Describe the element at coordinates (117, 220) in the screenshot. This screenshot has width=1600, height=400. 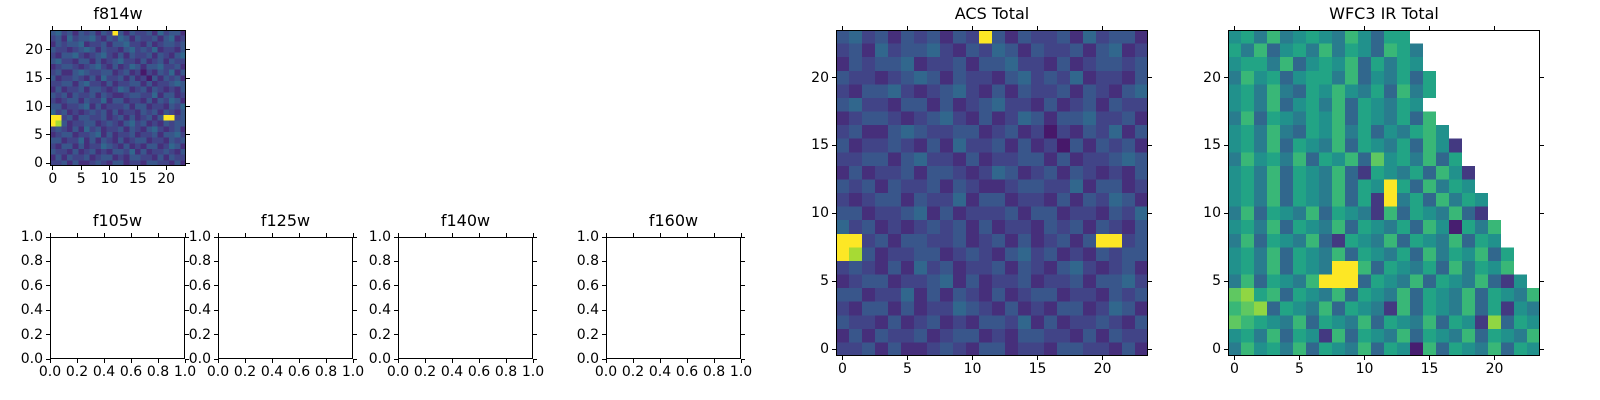
I see `plot-title: f105w` at that location.